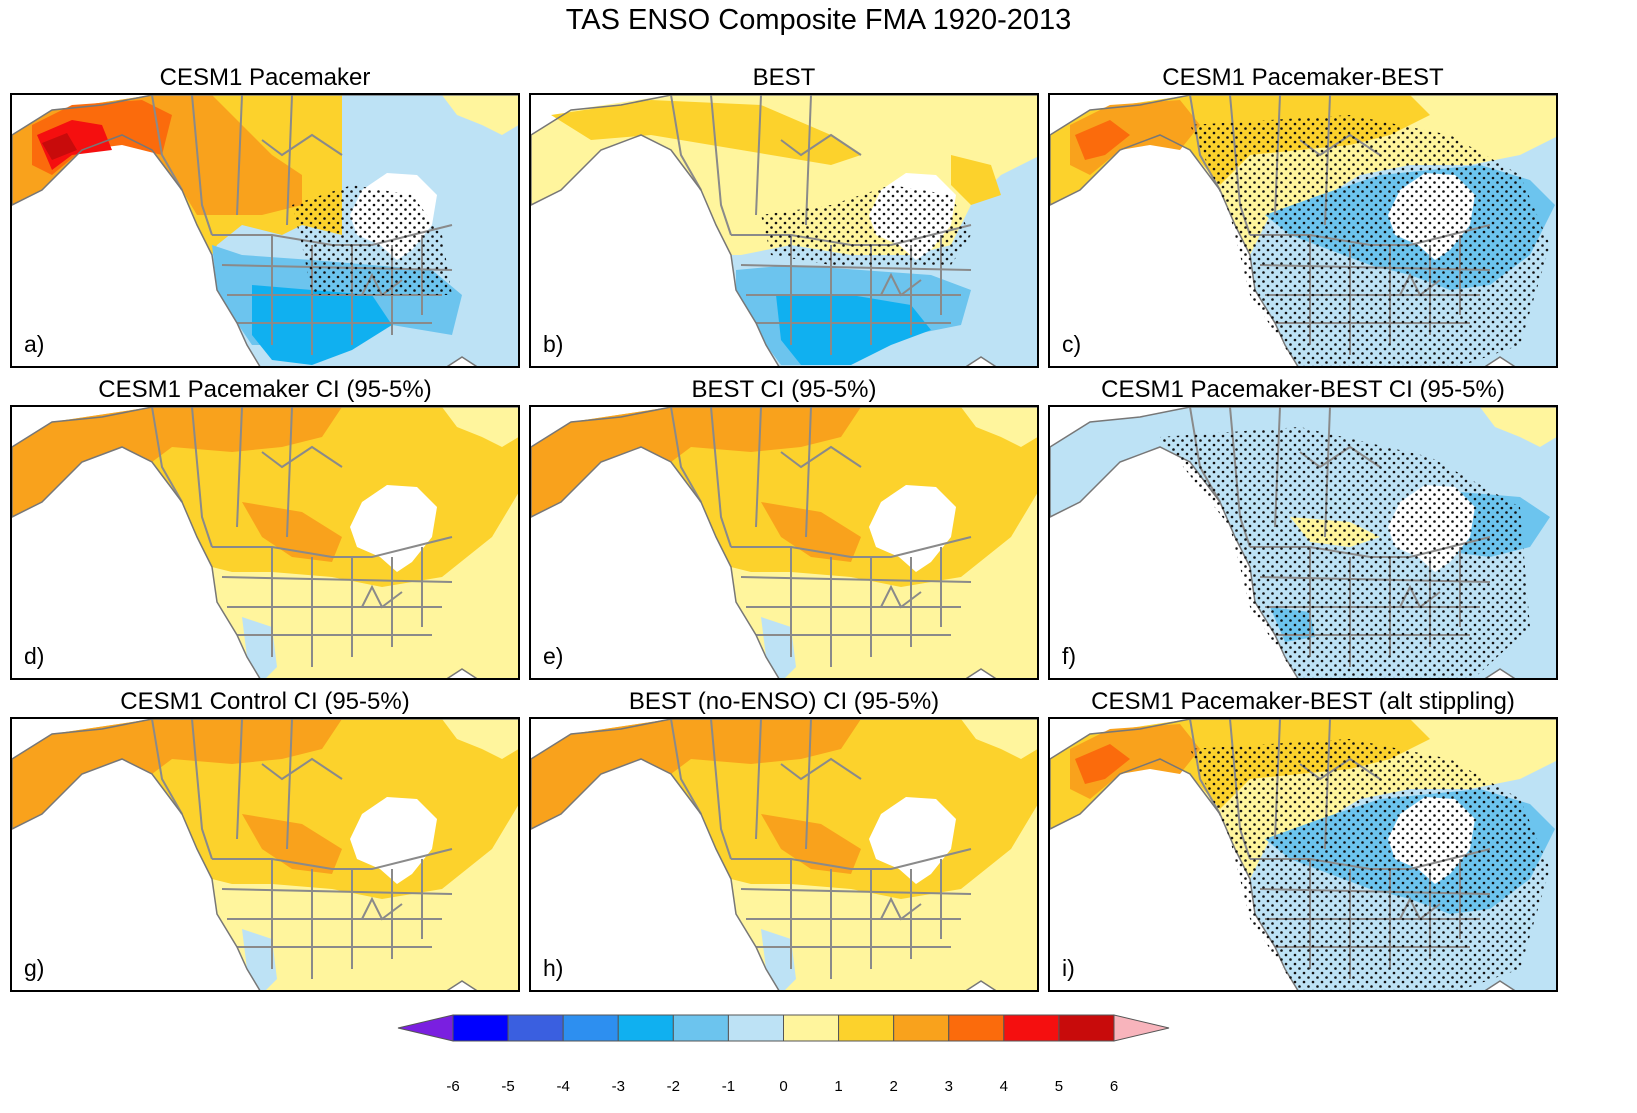 The width and height of the screenshot is (1637, 1113). Describe the element at coordinates (784, 701) in the screenshot. I see `panel-title: BEST (no-ENSO) CI (95-5%)` at that location.